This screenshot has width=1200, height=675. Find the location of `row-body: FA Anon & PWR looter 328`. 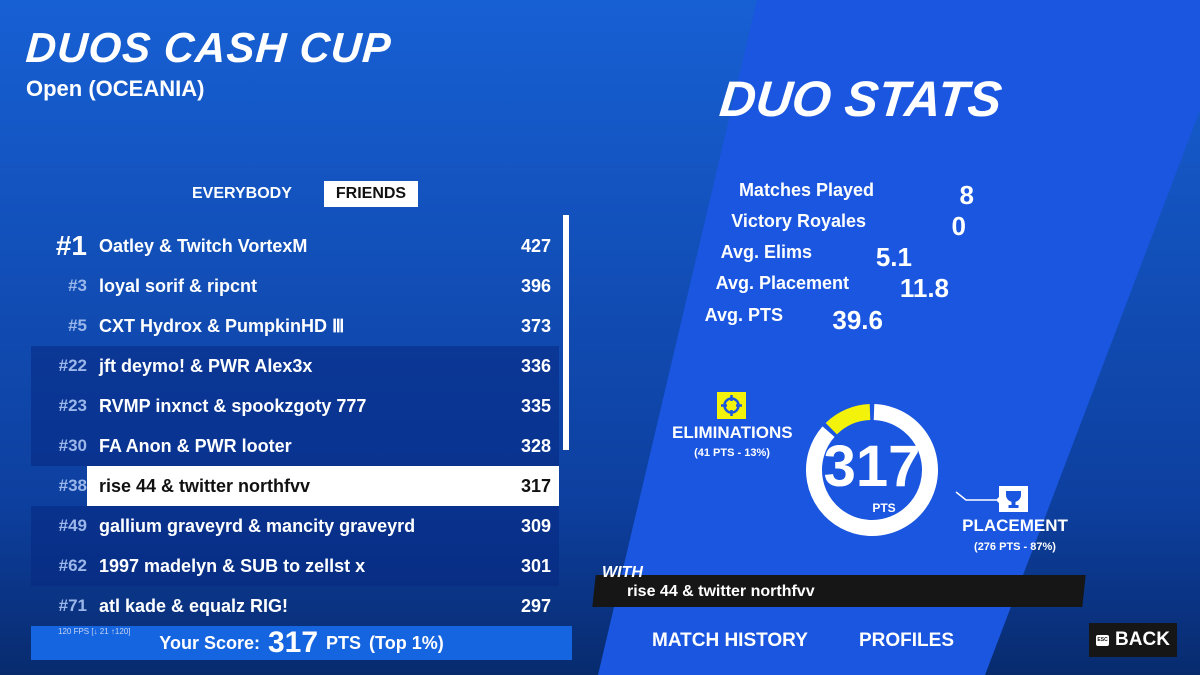

row-body: FA Anon & PWR looter 328 is located at coordinates (323, 446).